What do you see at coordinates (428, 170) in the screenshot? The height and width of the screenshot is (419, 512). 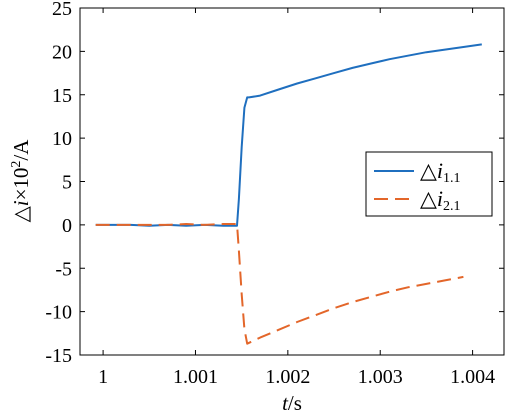 I see `legend-label-1-symbol: △` at bounding box center [428, 170].